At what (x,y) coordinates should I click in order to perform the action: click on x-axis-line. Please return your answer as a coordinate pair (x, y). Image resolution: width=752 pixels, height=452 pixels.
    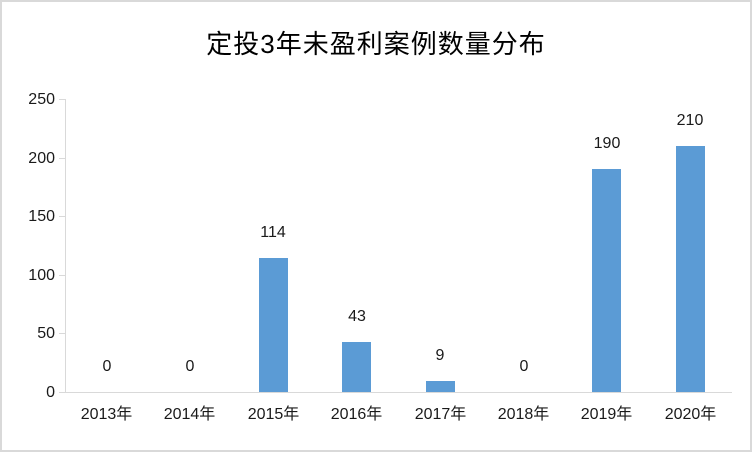
    Looking at the image, I should click on (395, 392).